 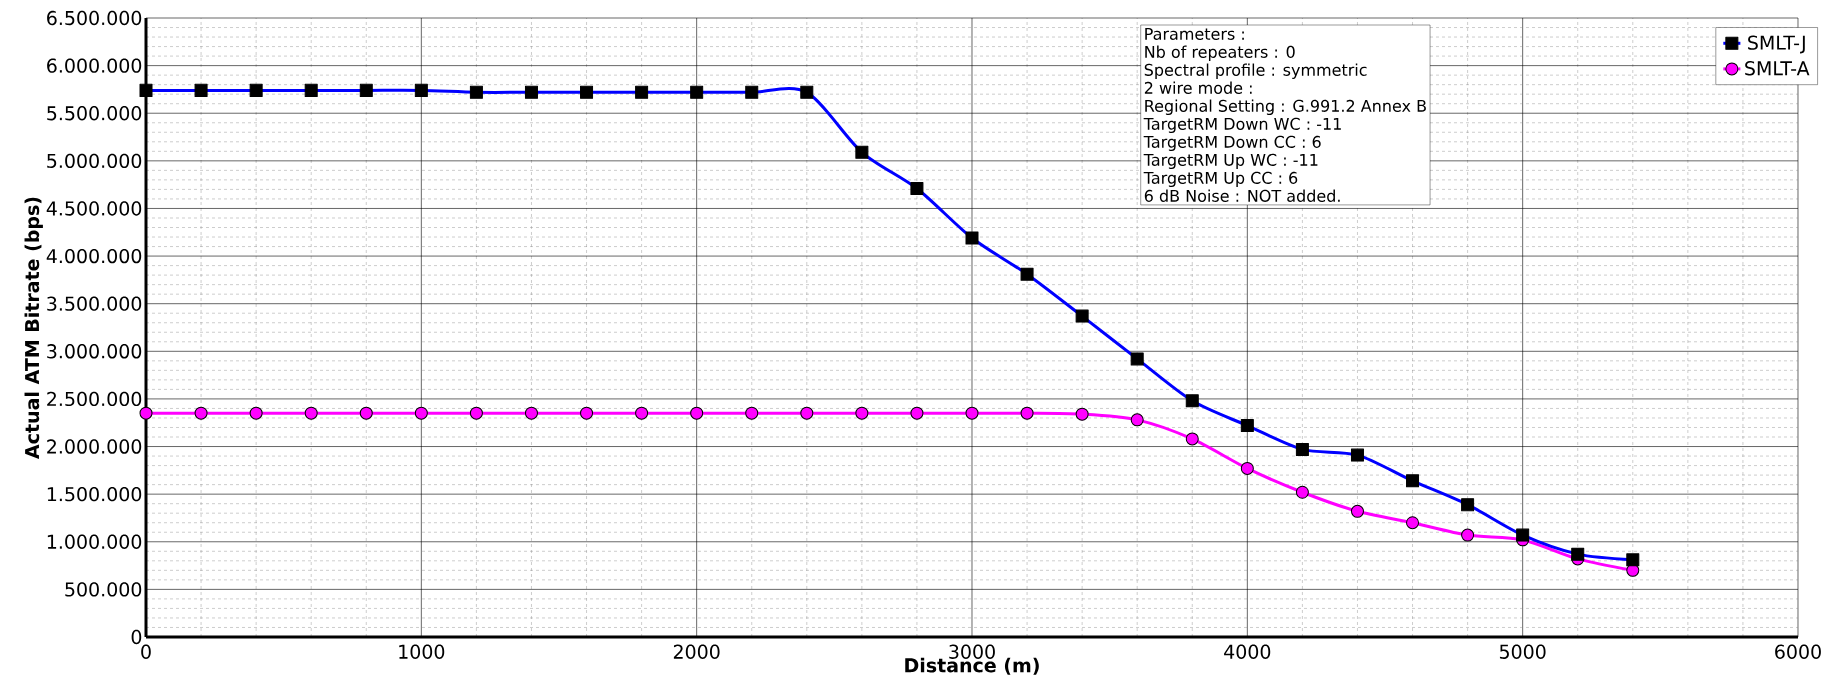 I want to click on x-tick-label: 1000, so click(x=422, y=651).